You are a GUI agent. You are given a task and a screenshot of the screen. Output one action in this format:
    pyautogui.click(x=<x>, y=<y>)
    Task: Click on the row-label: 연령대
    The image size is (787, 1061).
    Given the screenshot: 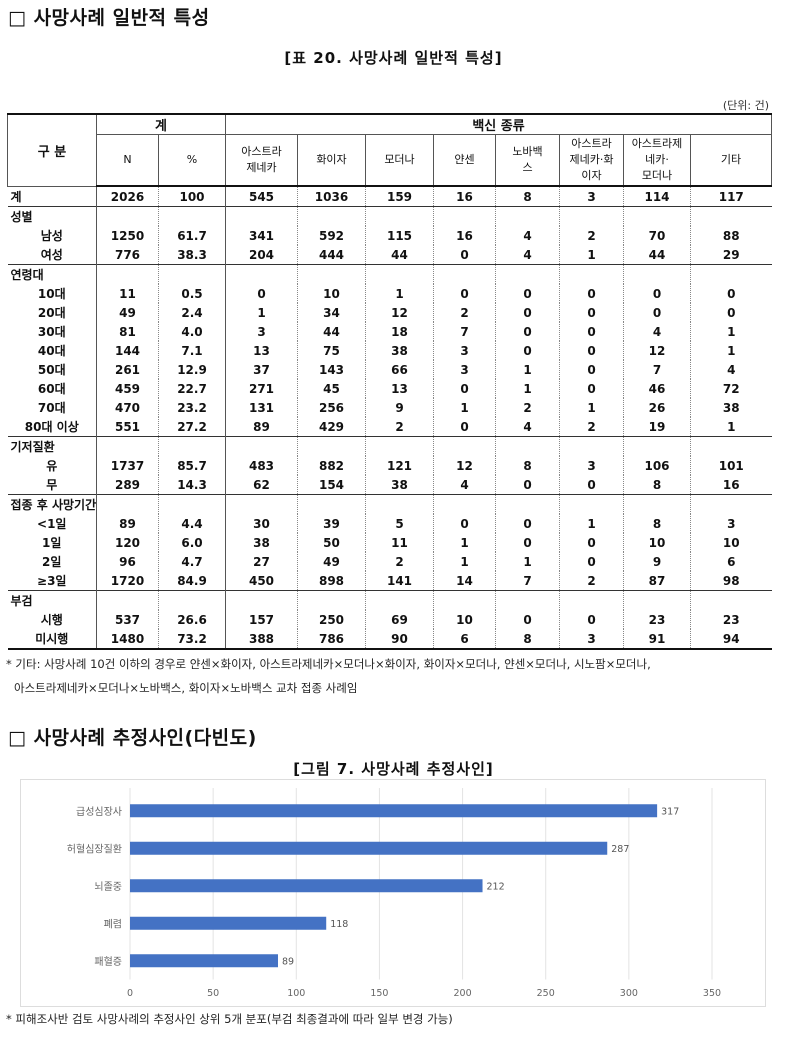 What is the action you would take?
    pyautogui.click(x=52, y=274)
    